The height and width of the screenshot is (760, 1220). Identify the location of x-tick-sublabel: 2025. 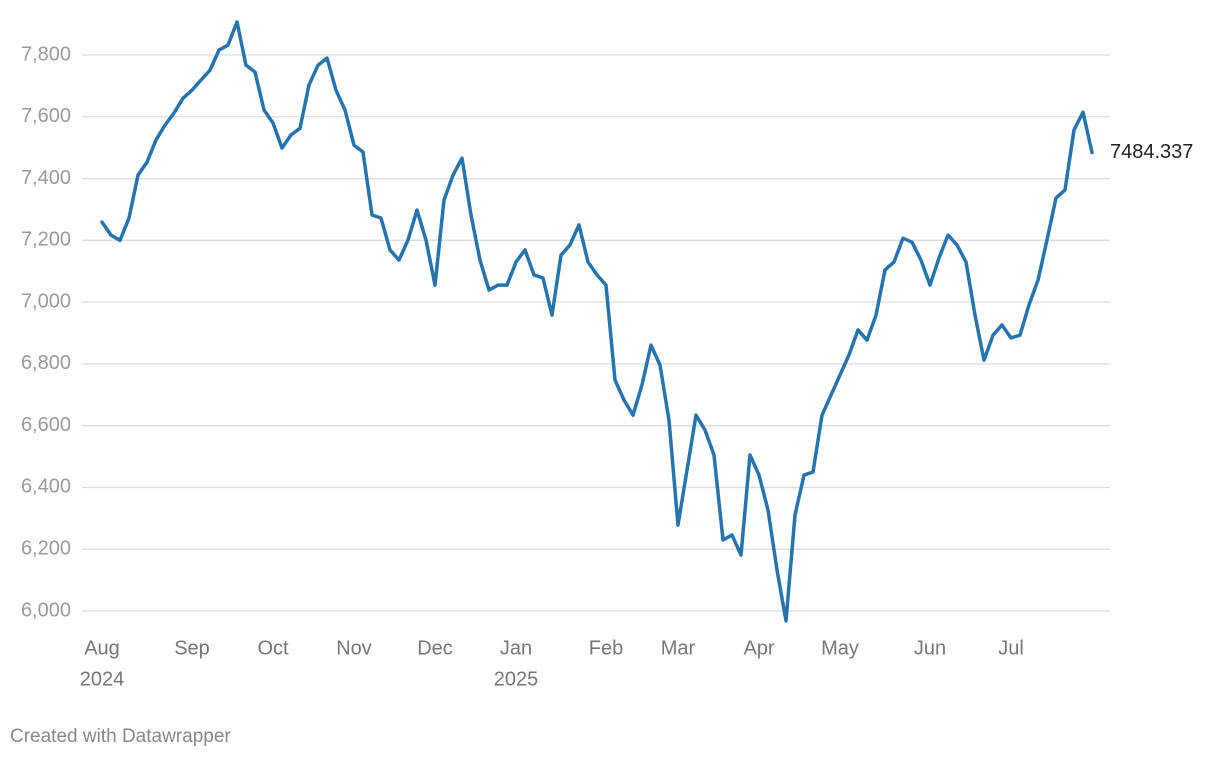
(516, 679).